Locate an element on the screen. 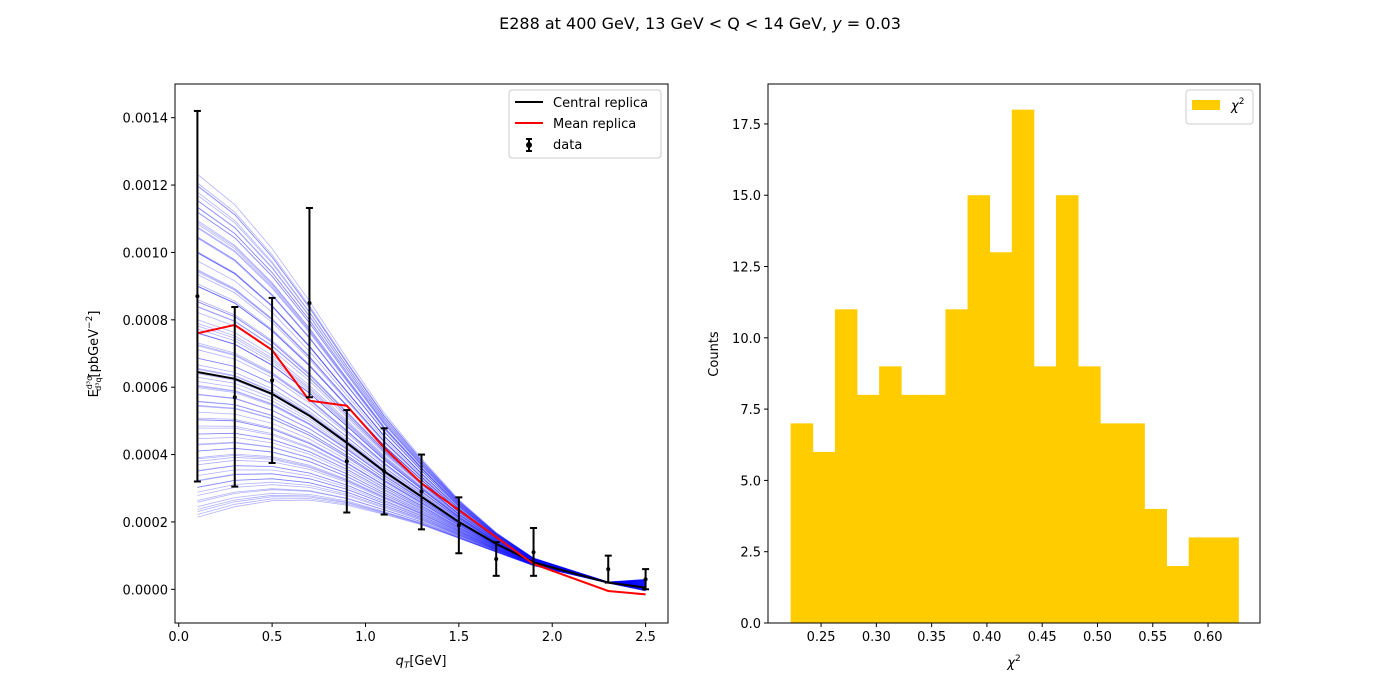  x-tick-label: 0.30 is located at coordinates (876, 637).